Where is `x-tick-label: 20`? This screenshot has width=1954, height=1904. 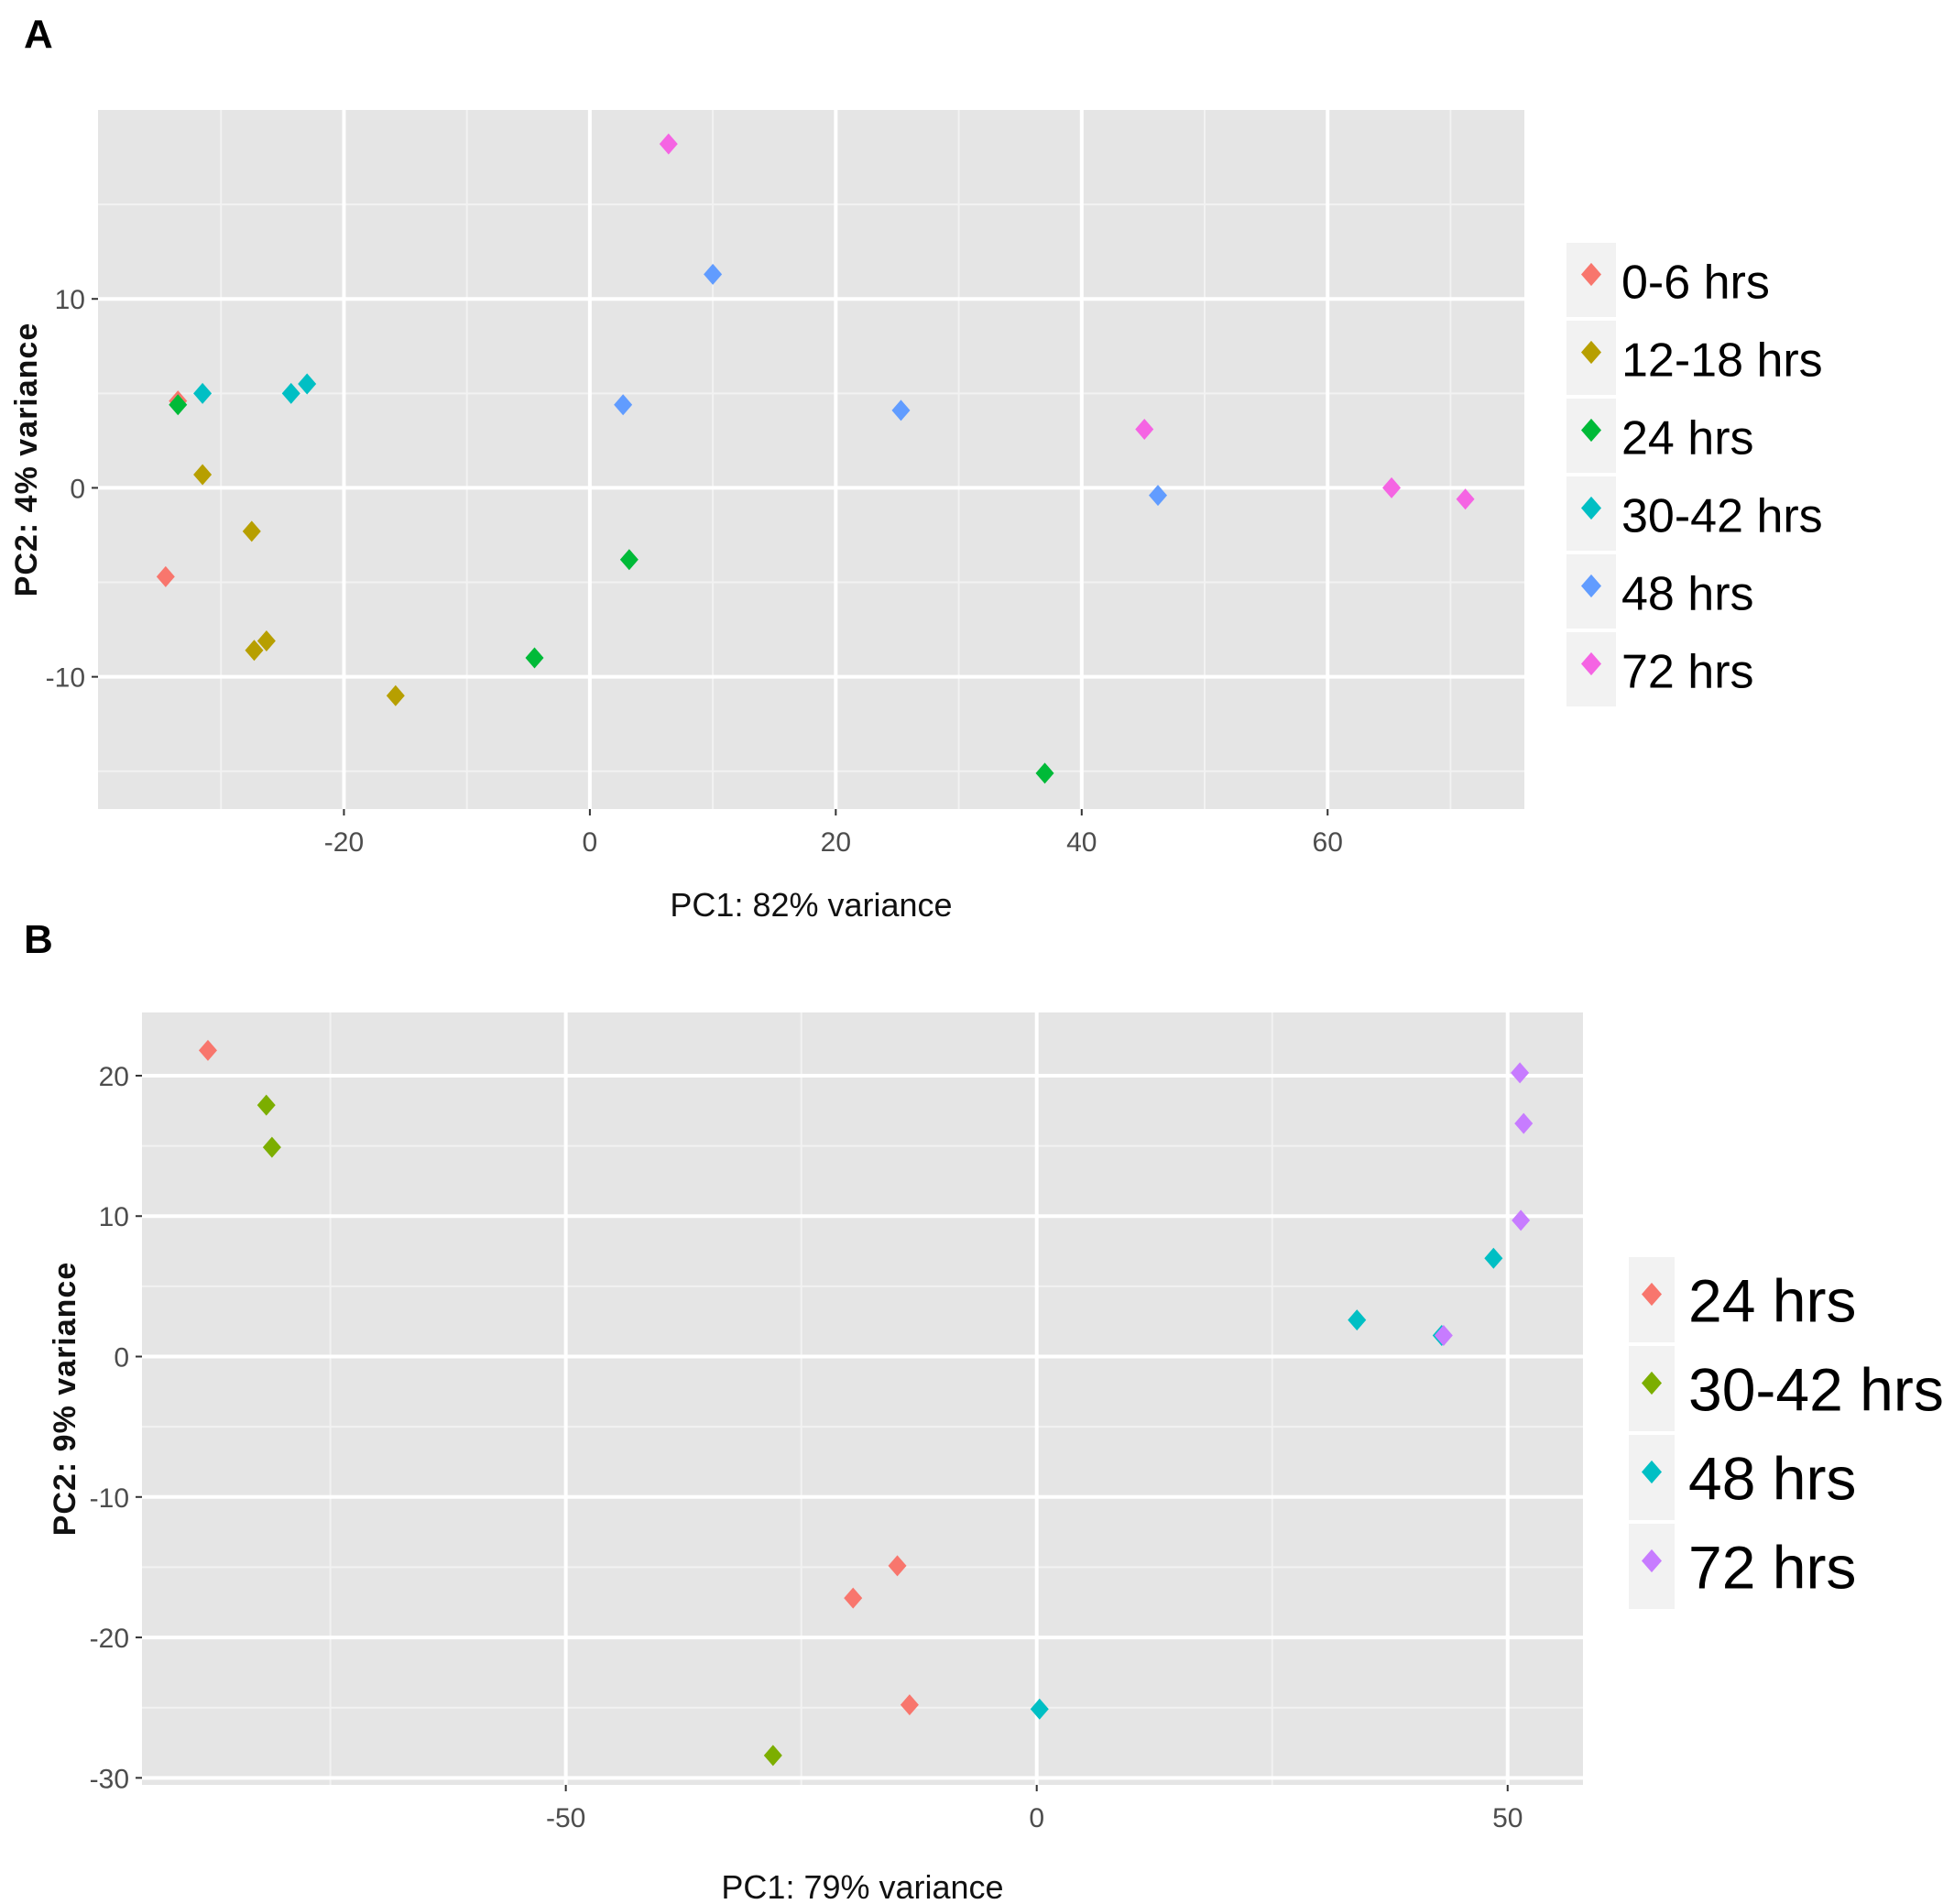
x-tick-label: 20 is located at coordinates (836, 842).